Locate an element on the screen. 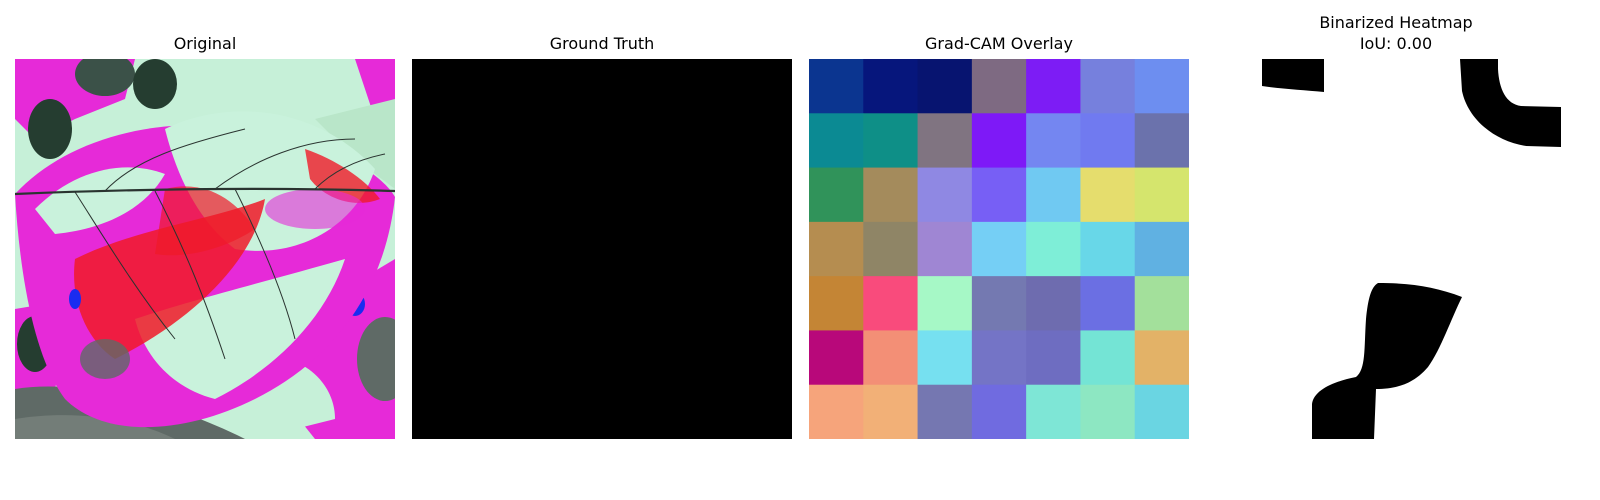  iou-label: IoU: 0.00 is located at coordinates (1396, 43).